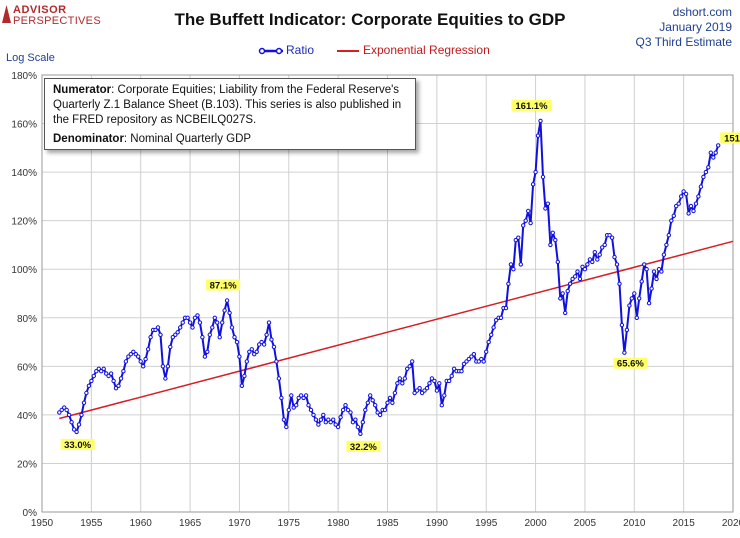 The width and height of the screenshot is (740, 538). What do you see at coordinates (57, 21) in the screenshot?
I see `logo-text-perspectives: PERSPECTIVES` at bounding box center [57, 21].